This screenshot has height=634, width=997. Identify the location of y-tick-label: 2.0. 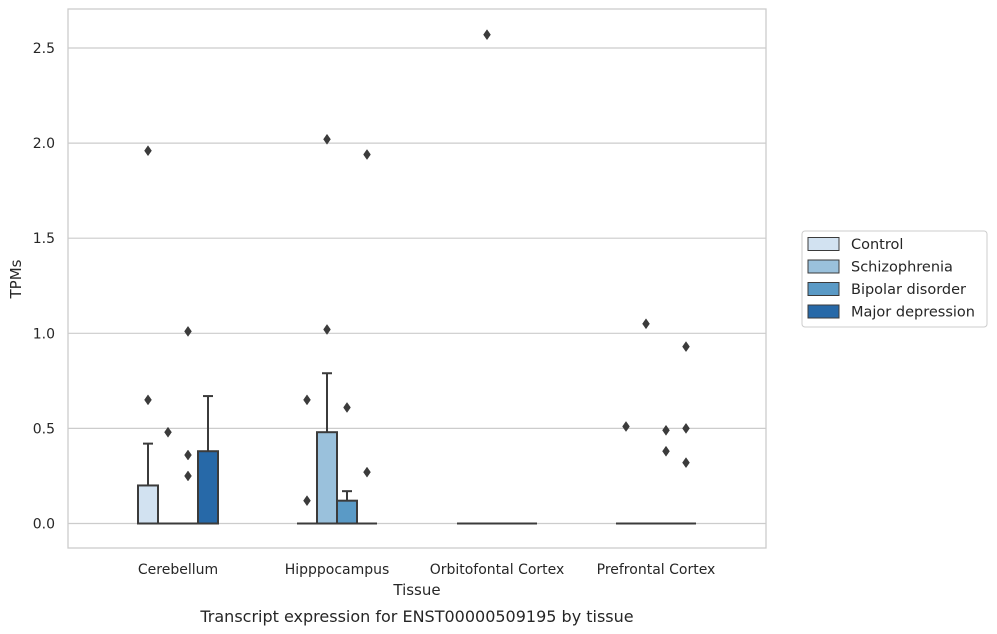
(44, 144).